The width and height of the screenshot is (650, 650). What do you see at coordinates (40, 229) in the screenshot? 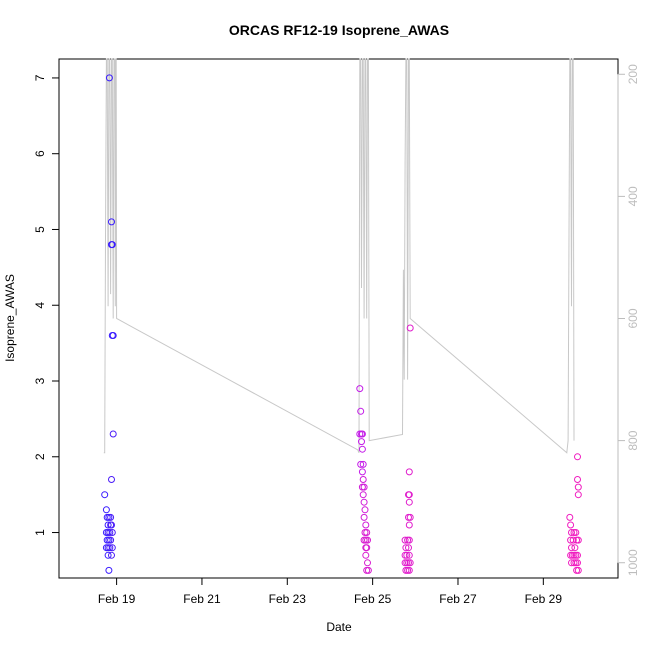
I see `y-tick-label: 5` at bounding box center [40, 229].